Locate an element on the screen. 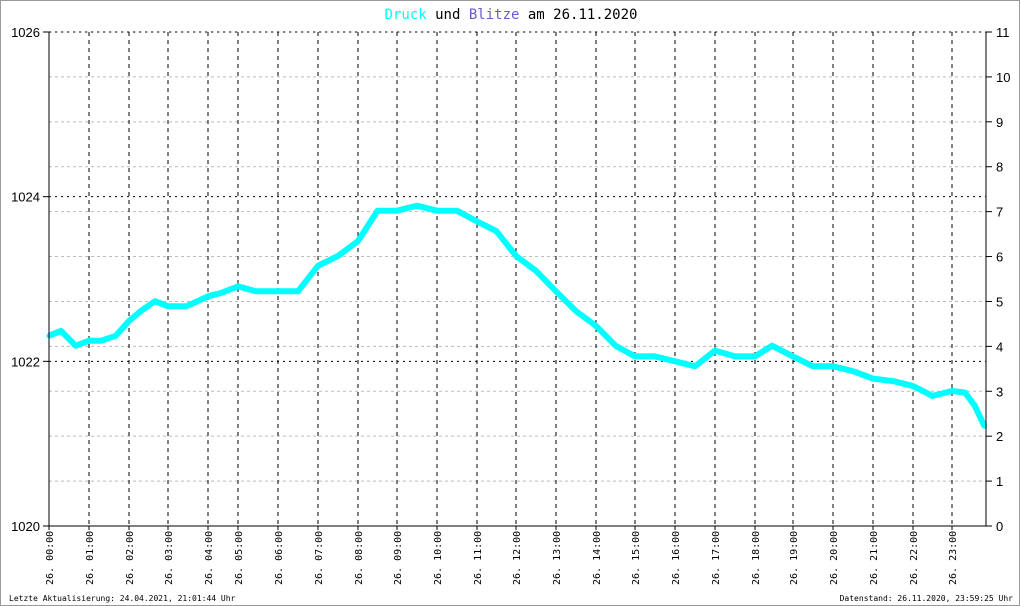 This screenshot has width=1020, height=606. title-blitze: Blitze is located at coordinates (494, 15).